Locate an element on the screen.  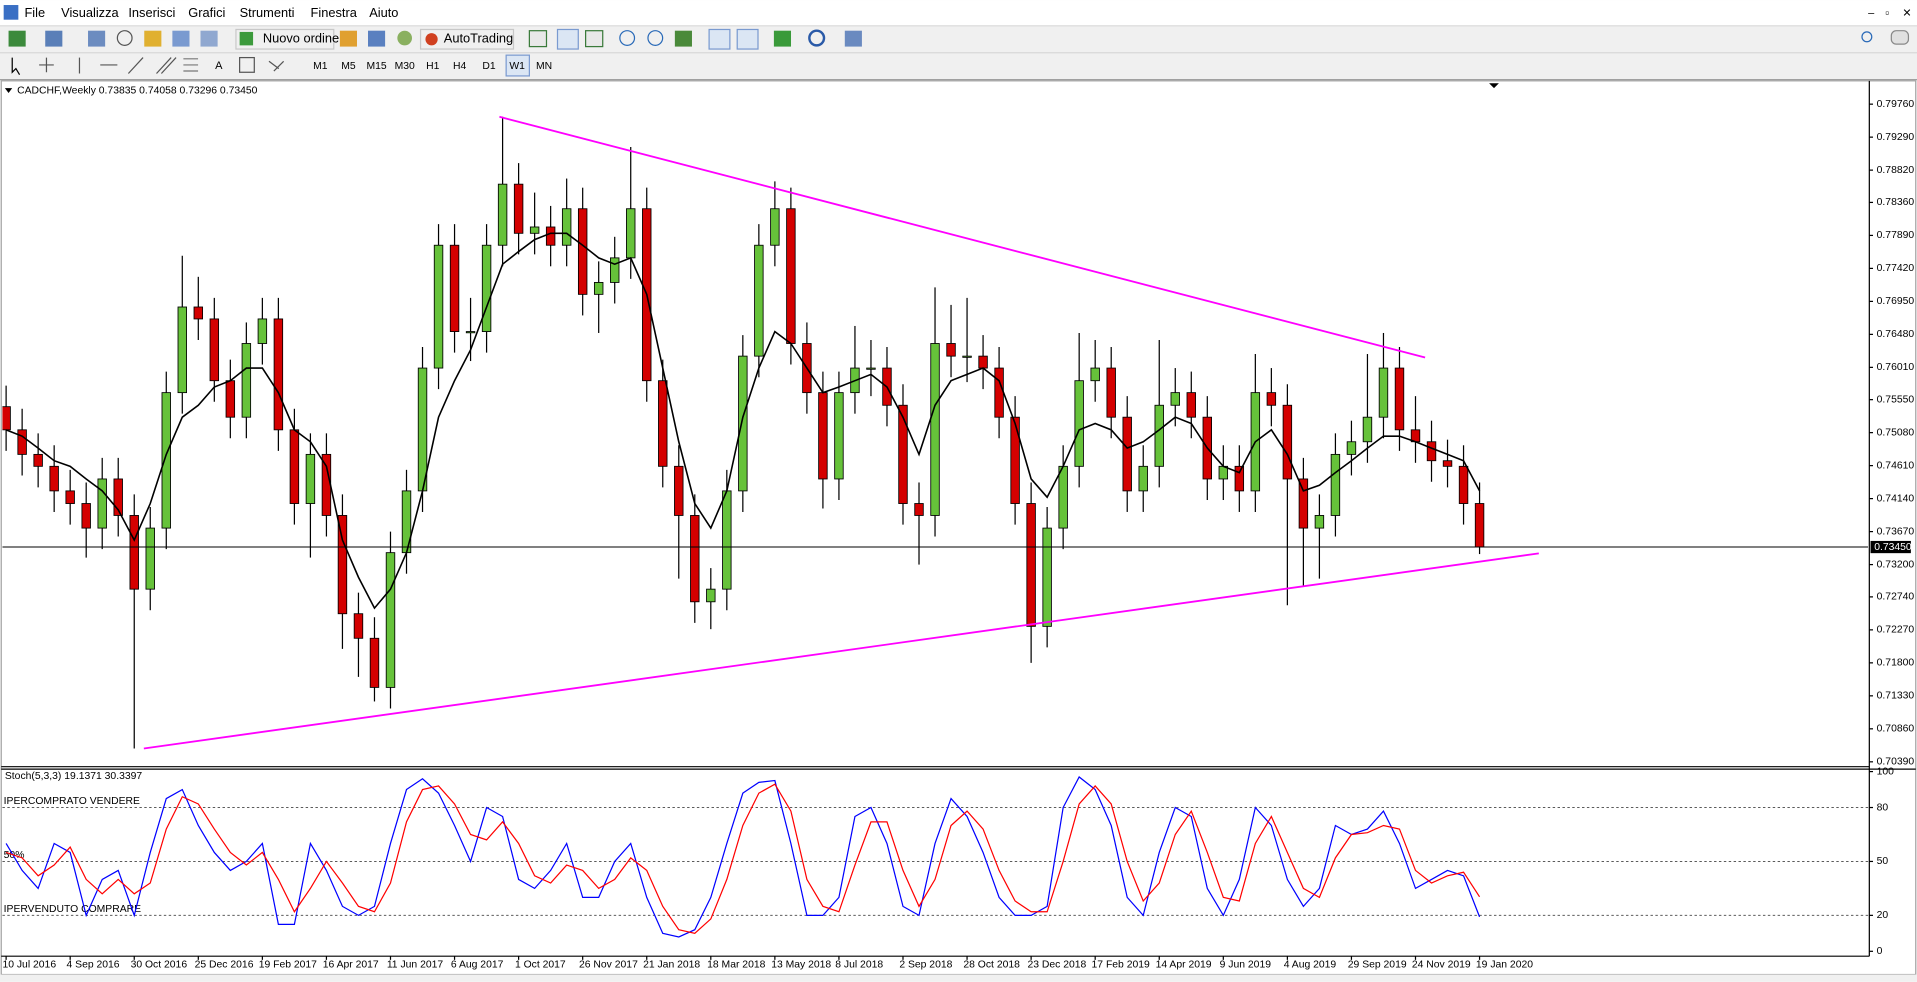
search-icon is located at coordinates (1867, 37).